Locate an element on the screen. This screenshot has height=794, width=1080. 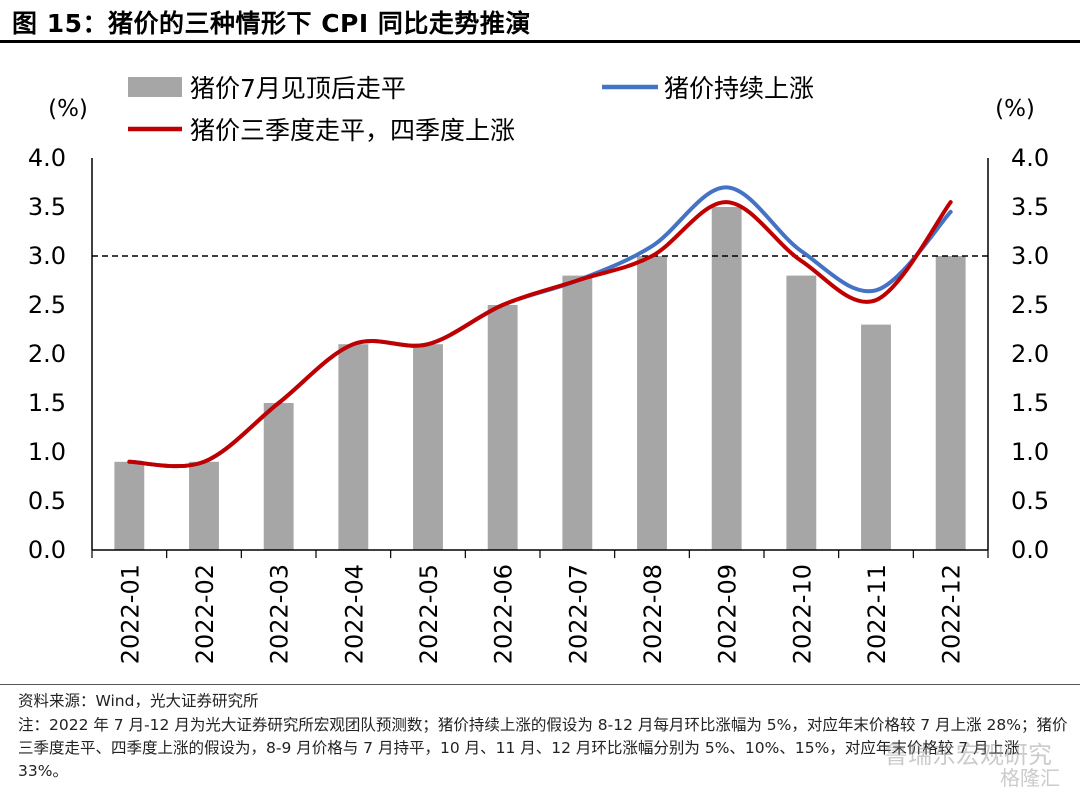
watermark-2: 格隆汇 is located at coordinates (1030, 778).